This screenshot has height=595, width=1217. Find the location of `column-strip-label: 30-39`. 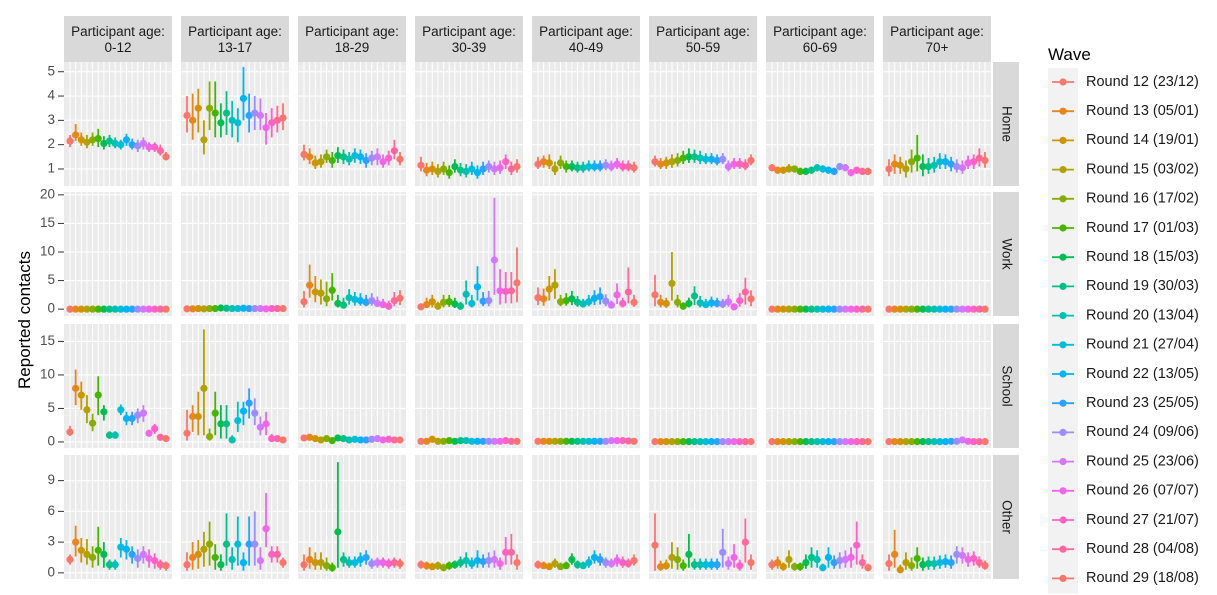

column-strip-label: 30-39 is located at coordinates (469, 47).